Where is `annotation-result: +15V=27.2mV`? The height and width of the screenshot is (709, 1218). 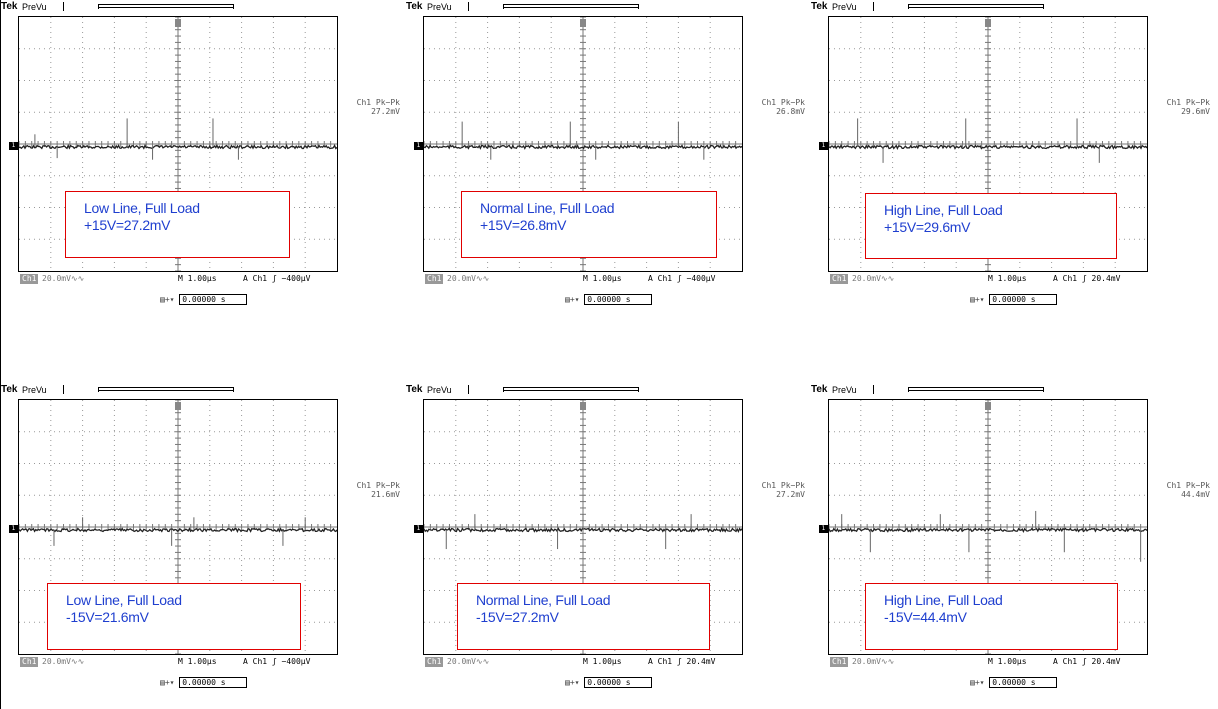 annotation-result: +15V=27.2mV is located at coordinates (127, 225).